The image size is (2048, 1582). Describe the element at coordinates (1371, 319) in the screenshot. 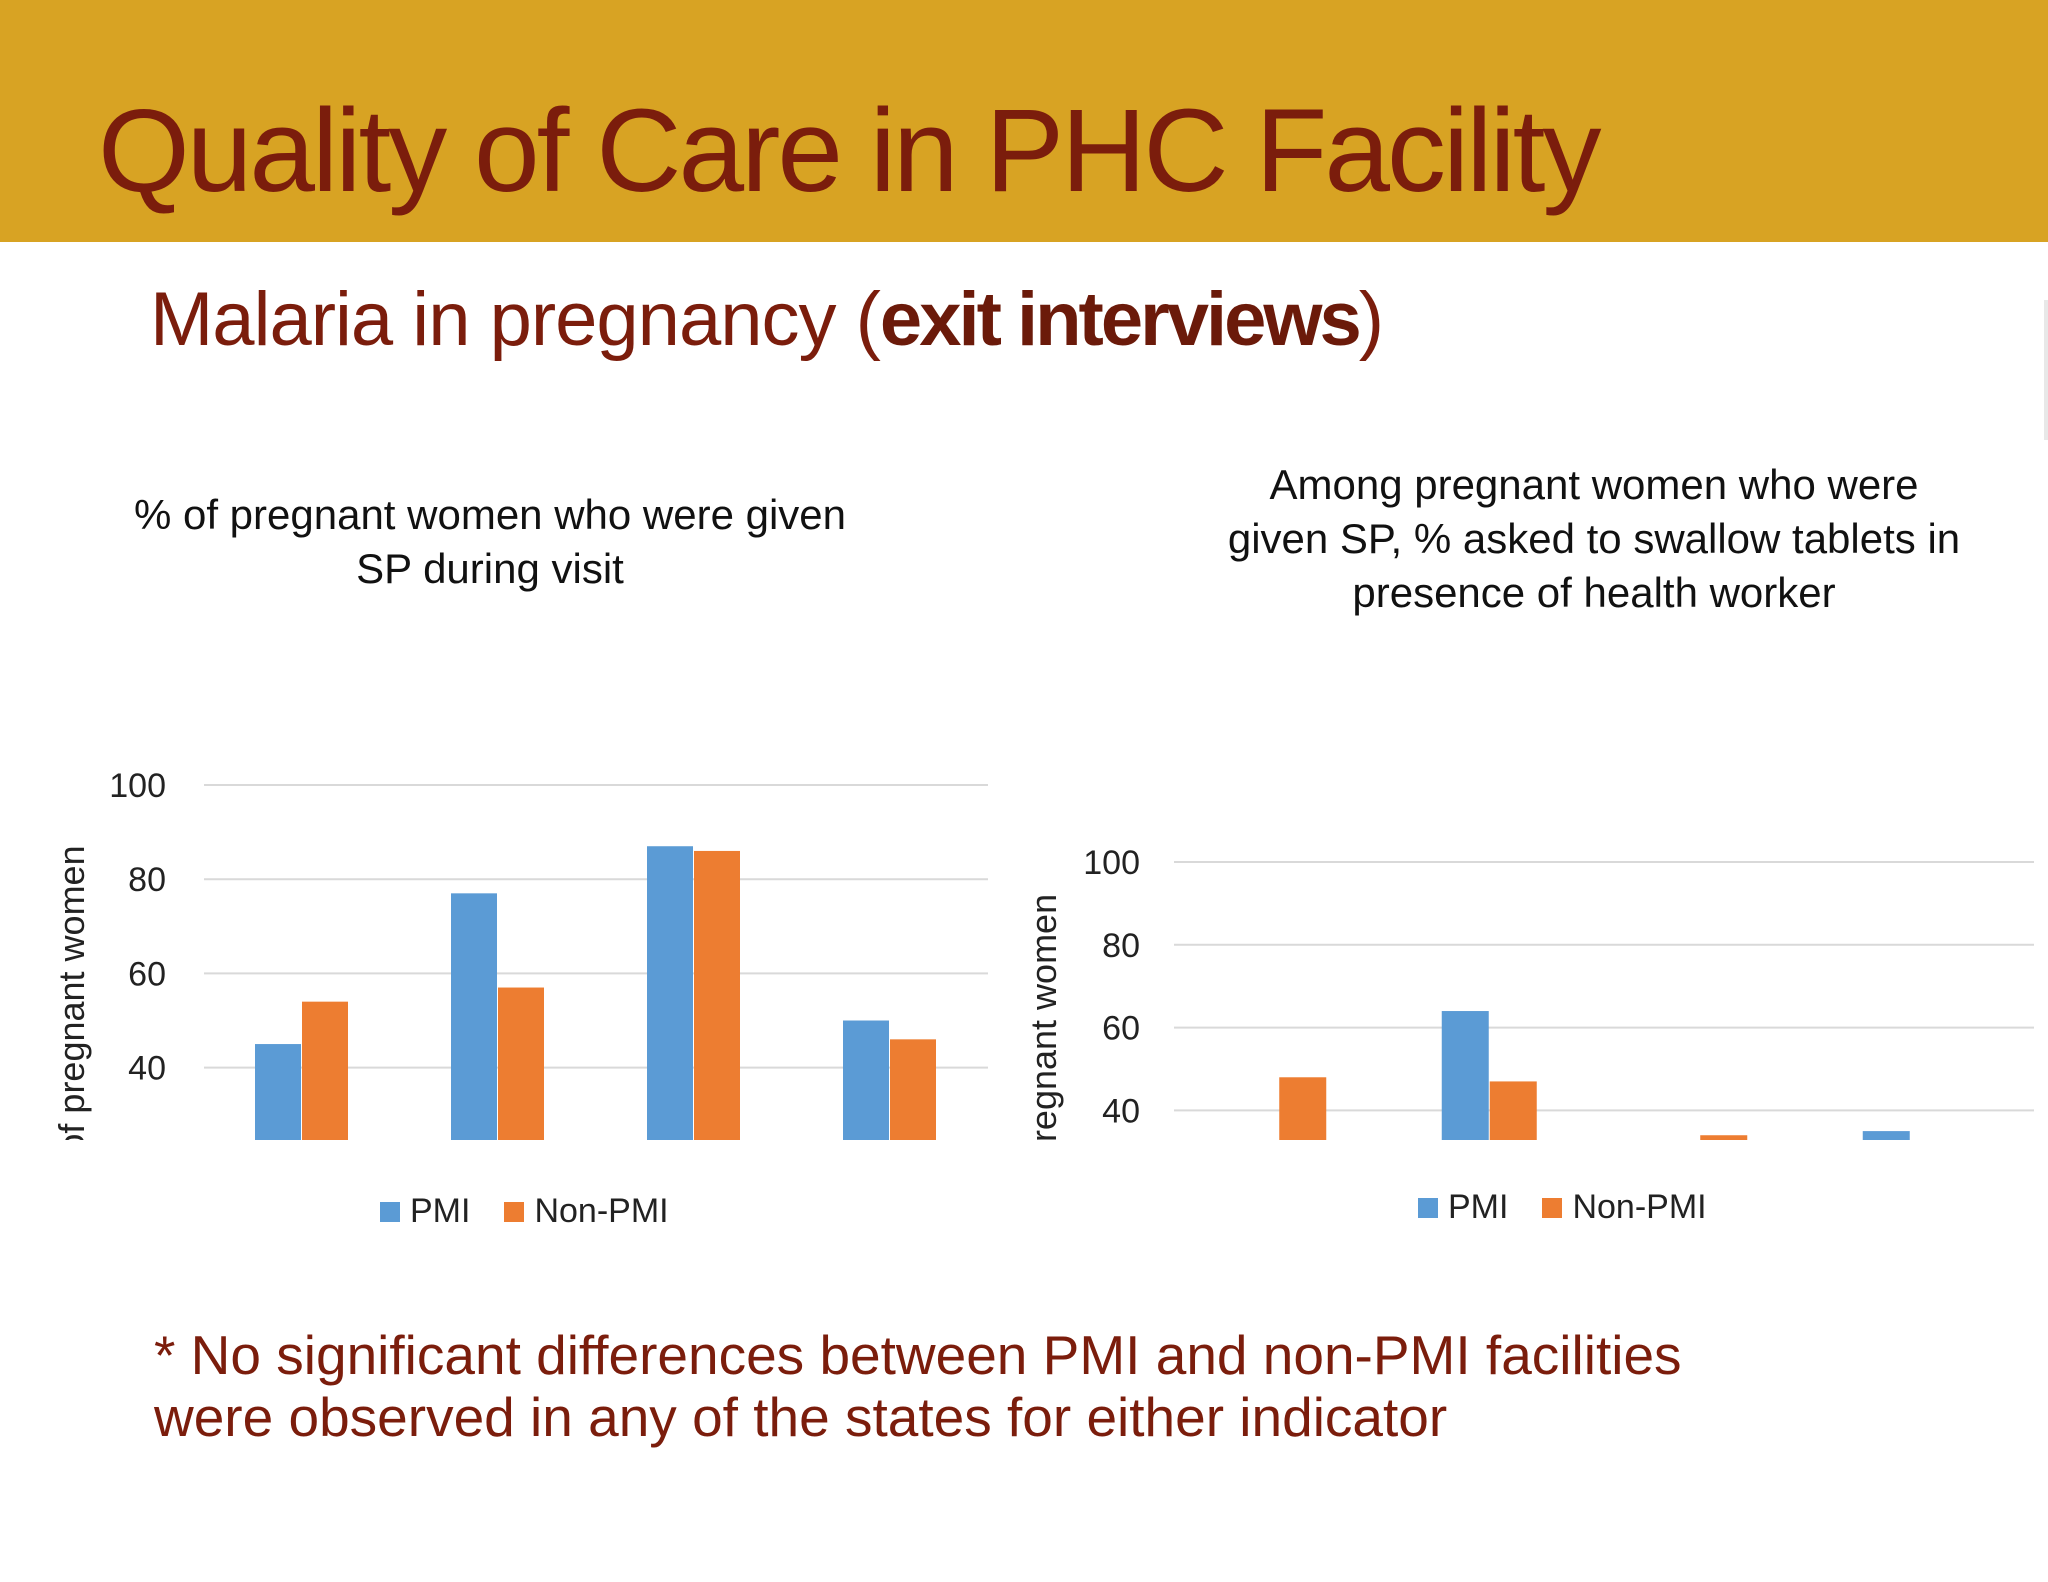

I see `subtitle-close: )` at that location.